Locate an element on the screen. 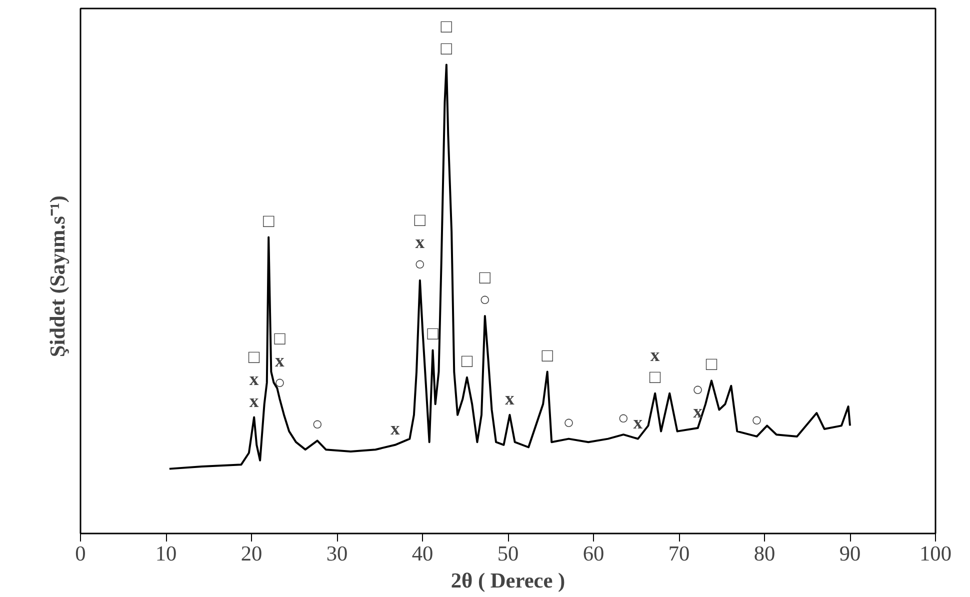  x-tick-label: 80 is located at coordinates (765, 554).